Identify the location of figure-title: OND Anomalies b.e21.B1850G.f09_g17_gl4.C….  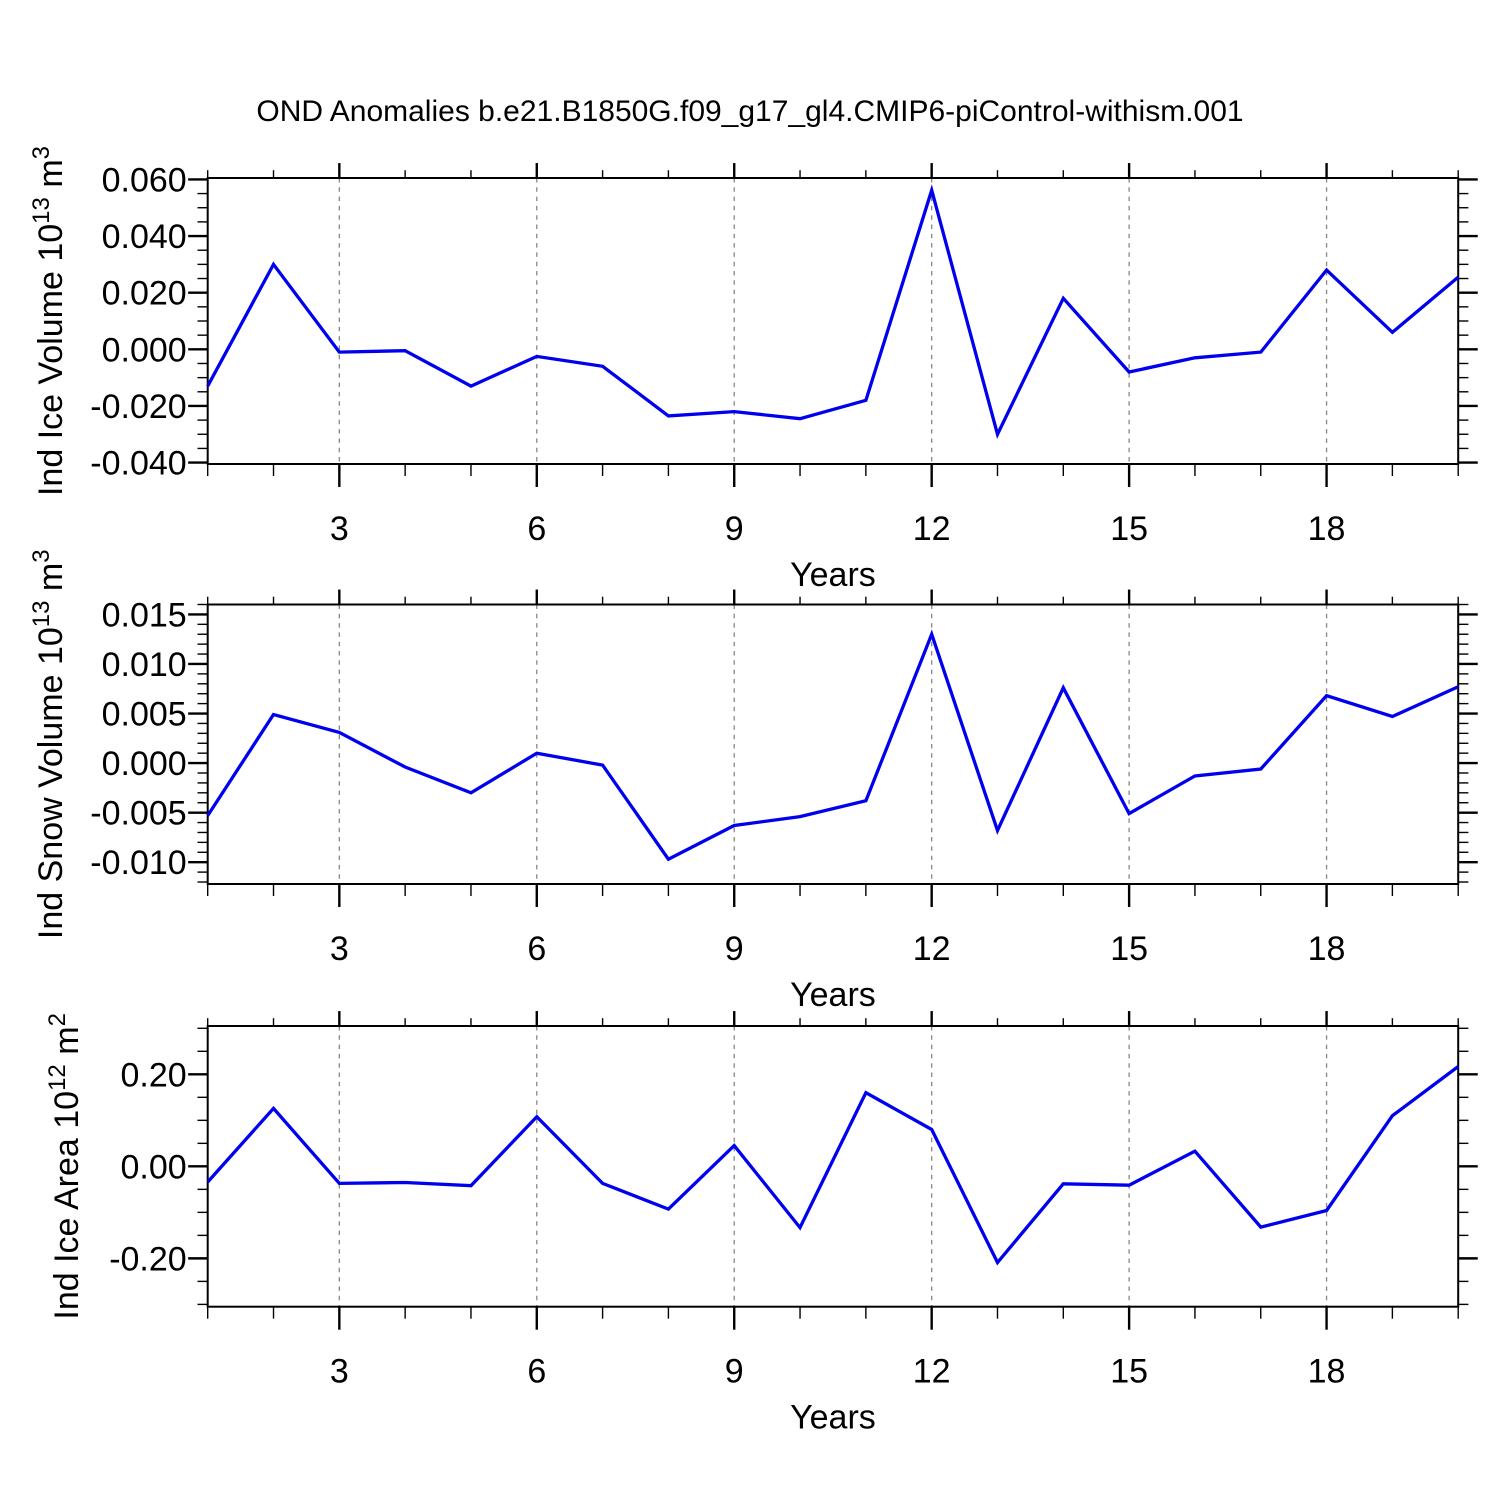
(750, 111).